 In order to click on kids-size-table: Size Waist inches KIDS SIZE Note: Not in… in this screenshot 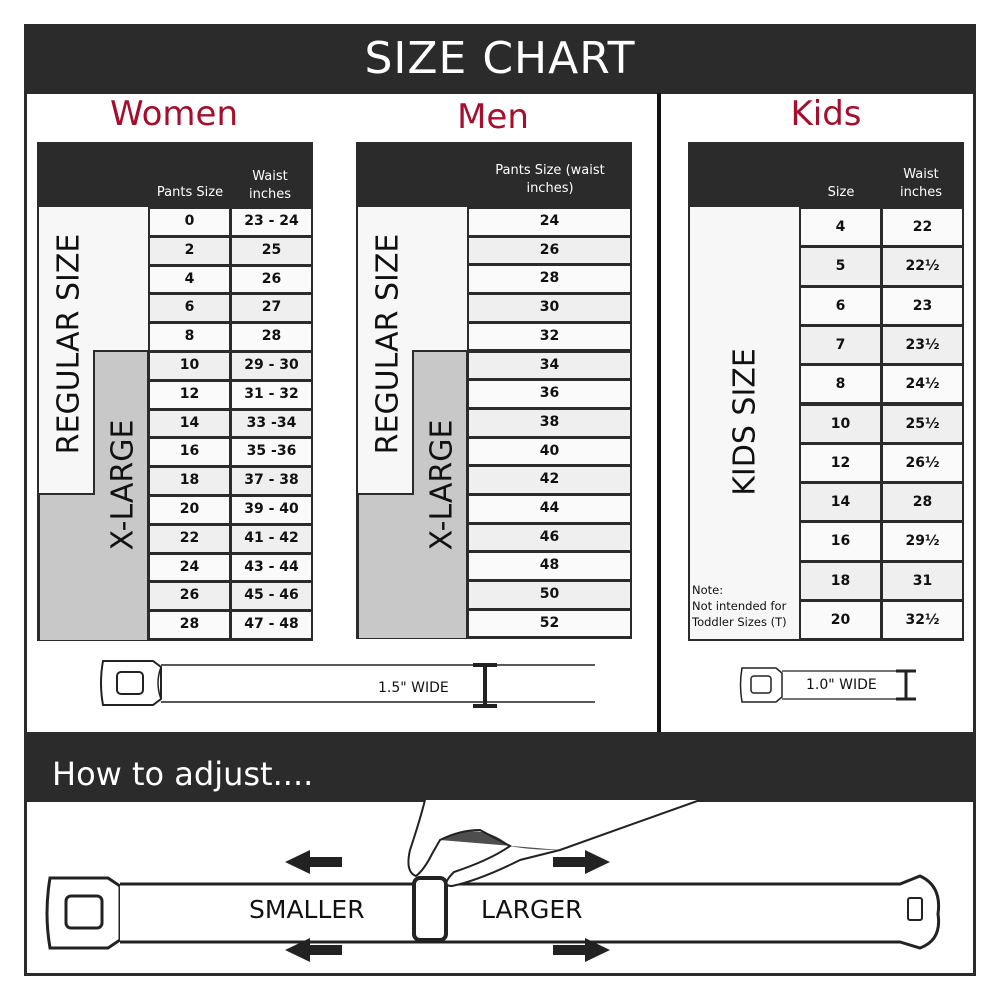, I will do `click(826, 391)`.